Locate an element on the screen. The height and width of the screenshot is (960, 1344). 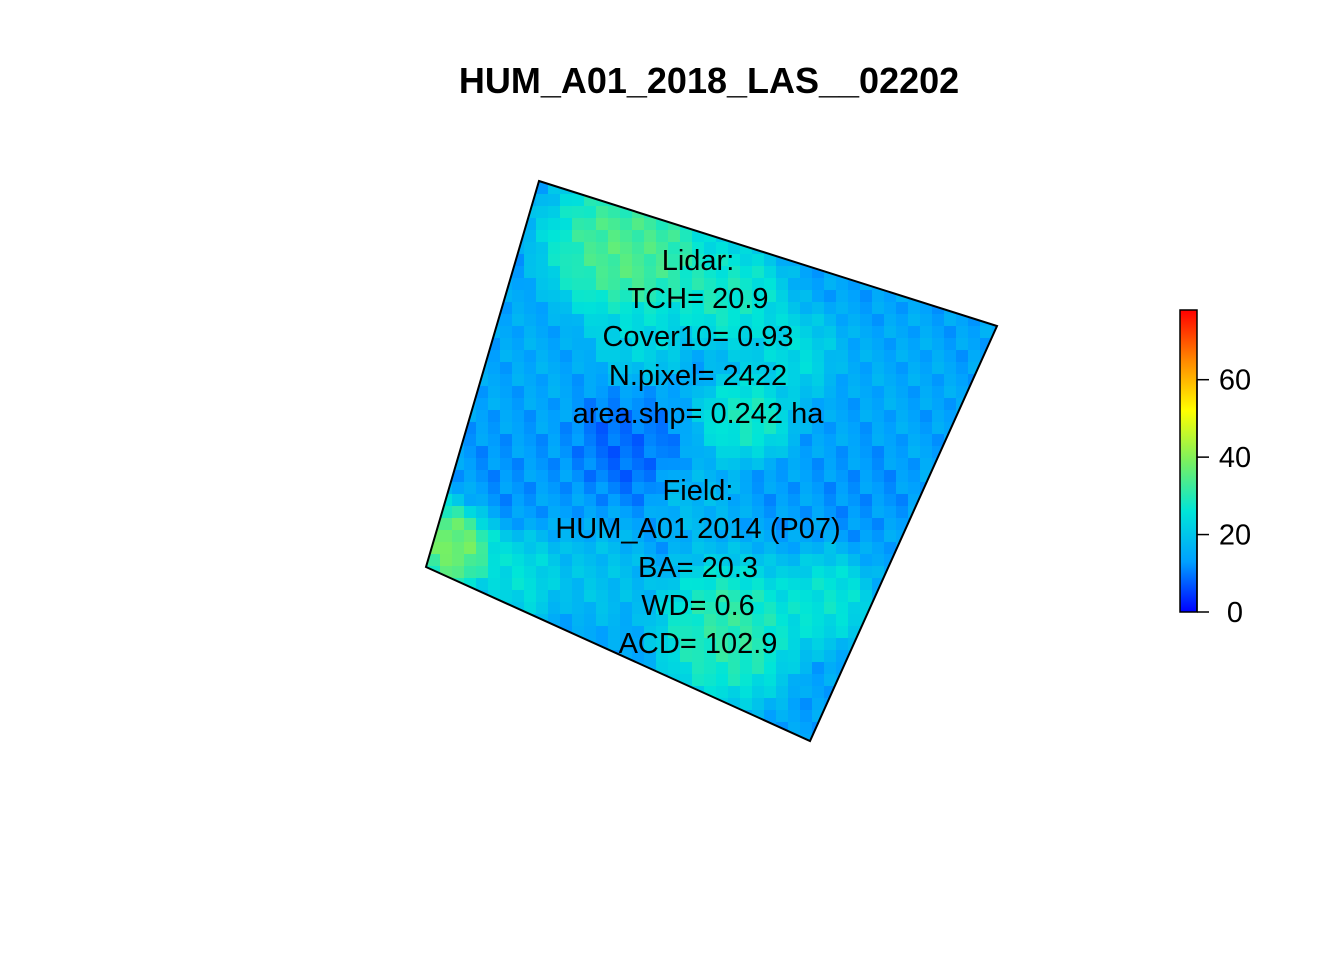
lidar-area: area.shp= 0.242 ha is located at coordinates (699, 414).